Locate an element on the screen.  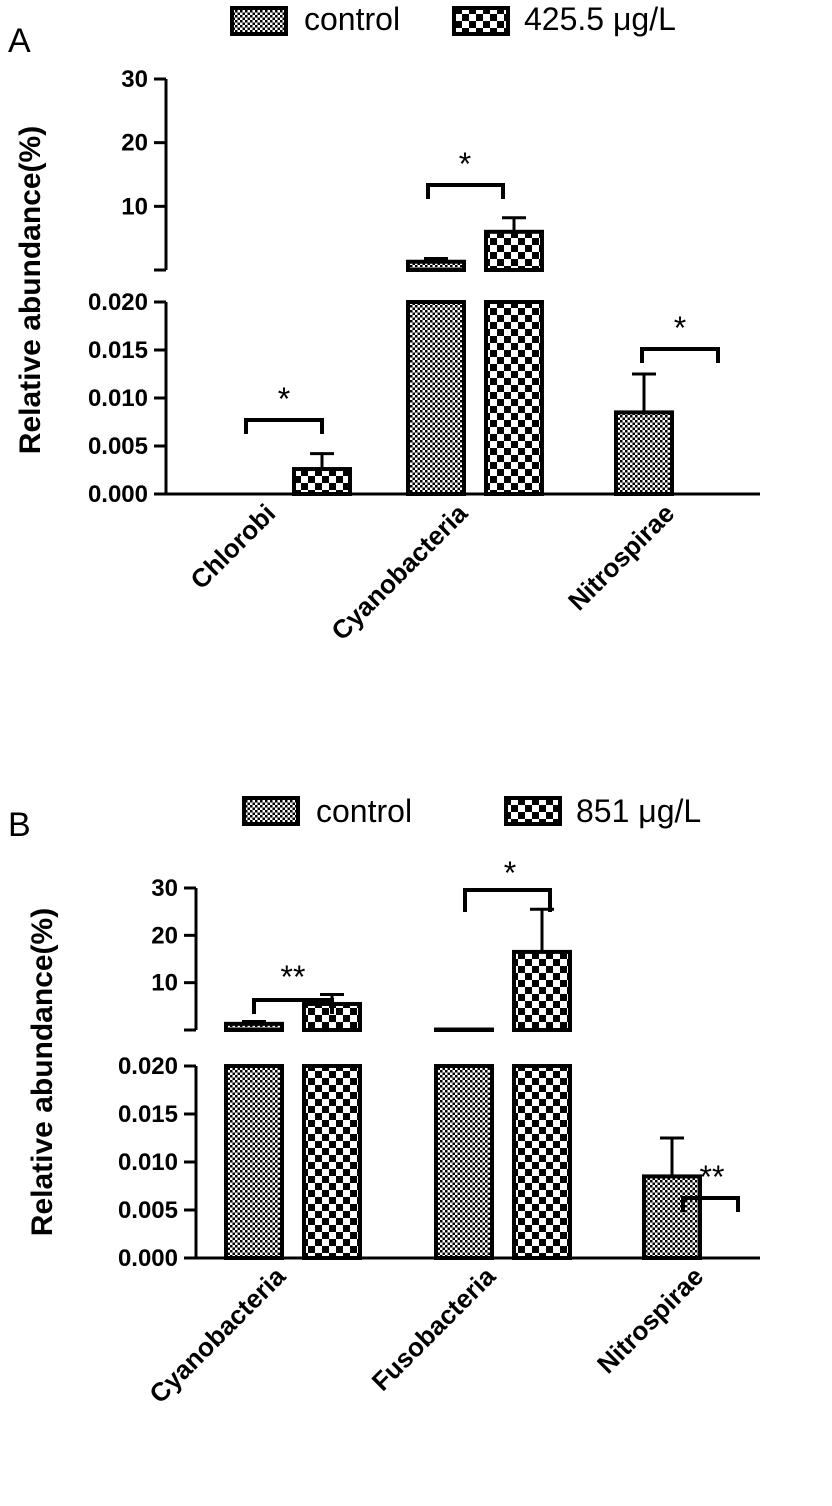
category-label-1: Fusobacteria is located at coordinates (434, 1329).